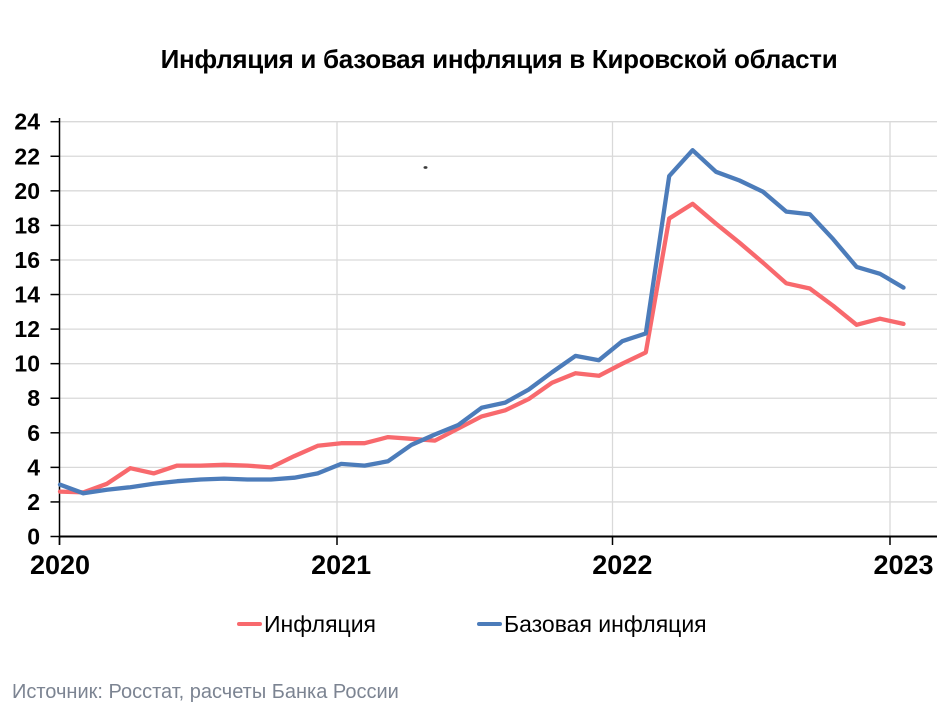 This screenshot has width=950, height=712. I want to click on source-note: Источник: Росстат, расчеты Банка России, so click(205, 692).